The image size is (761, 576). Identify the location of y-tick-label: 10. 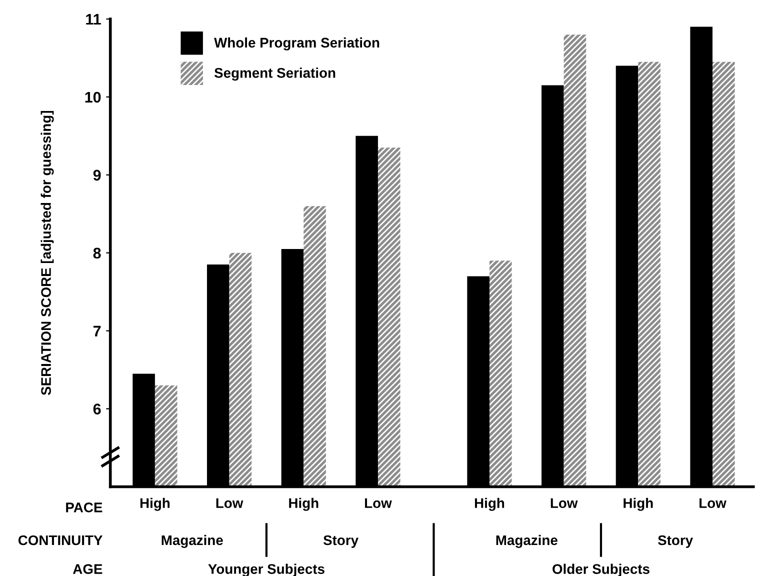
(93, 97).